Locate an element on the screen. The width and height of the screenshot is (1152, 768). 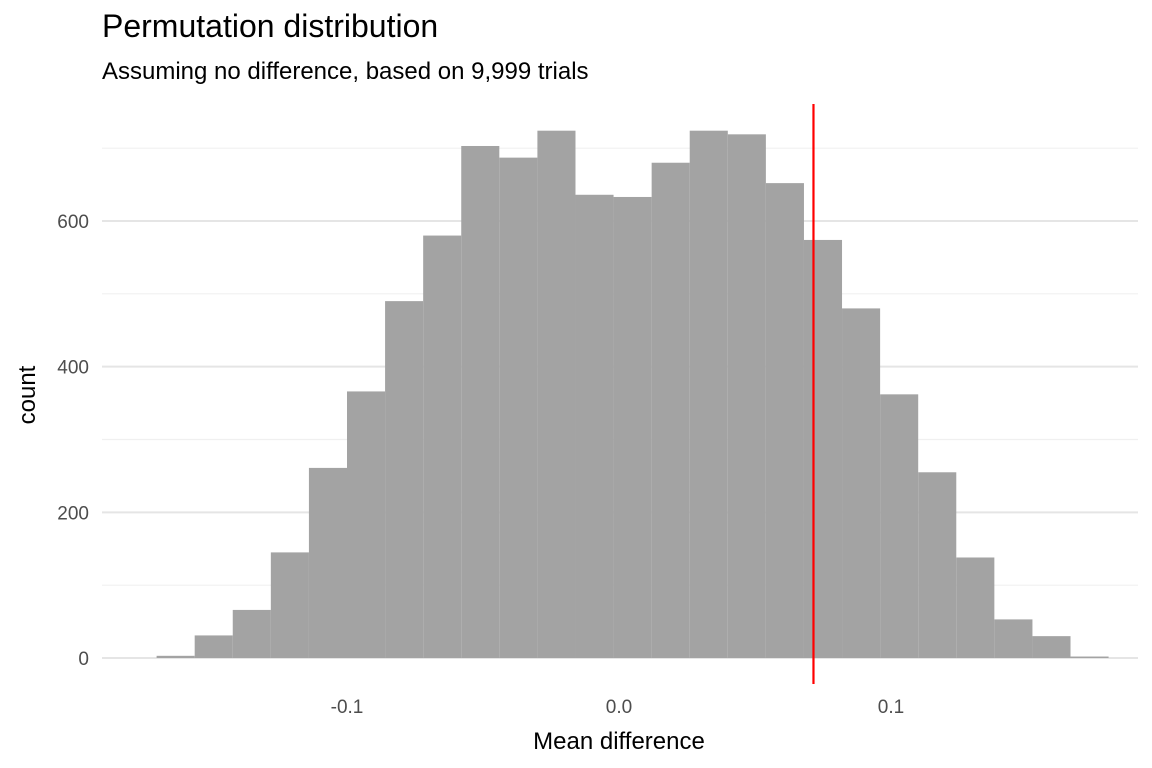
y-tick-label: 200 is located at coordinates (73, 513).